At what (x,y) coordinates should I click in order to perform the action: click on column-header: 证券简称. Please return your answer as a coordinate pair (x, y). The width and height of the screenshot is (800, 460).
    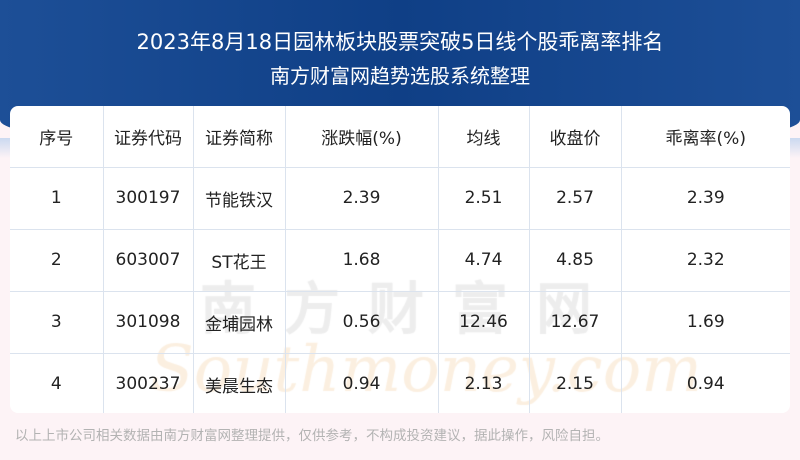
    Looking at the image, I should click on (239, 137).